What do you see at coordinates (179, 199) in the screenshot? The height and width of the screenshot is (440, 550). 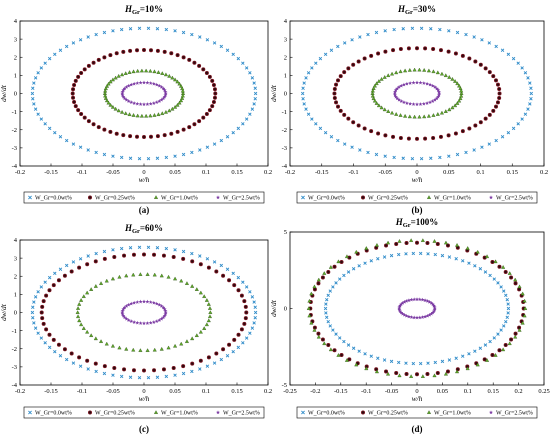 I see `legend-label: W_Gr=1.0wt%` at bounding box center [179, 199].